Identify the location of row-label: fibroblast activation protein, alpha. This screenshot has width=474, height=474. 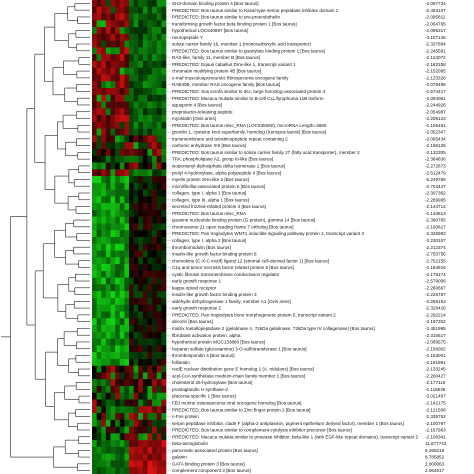
(206, 335).